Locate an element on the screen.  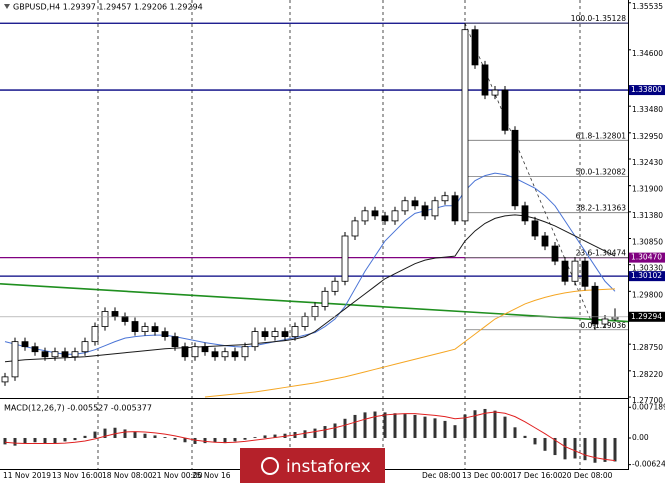
y-tick-label: 1.30850 is located at coordinates (647, 241).